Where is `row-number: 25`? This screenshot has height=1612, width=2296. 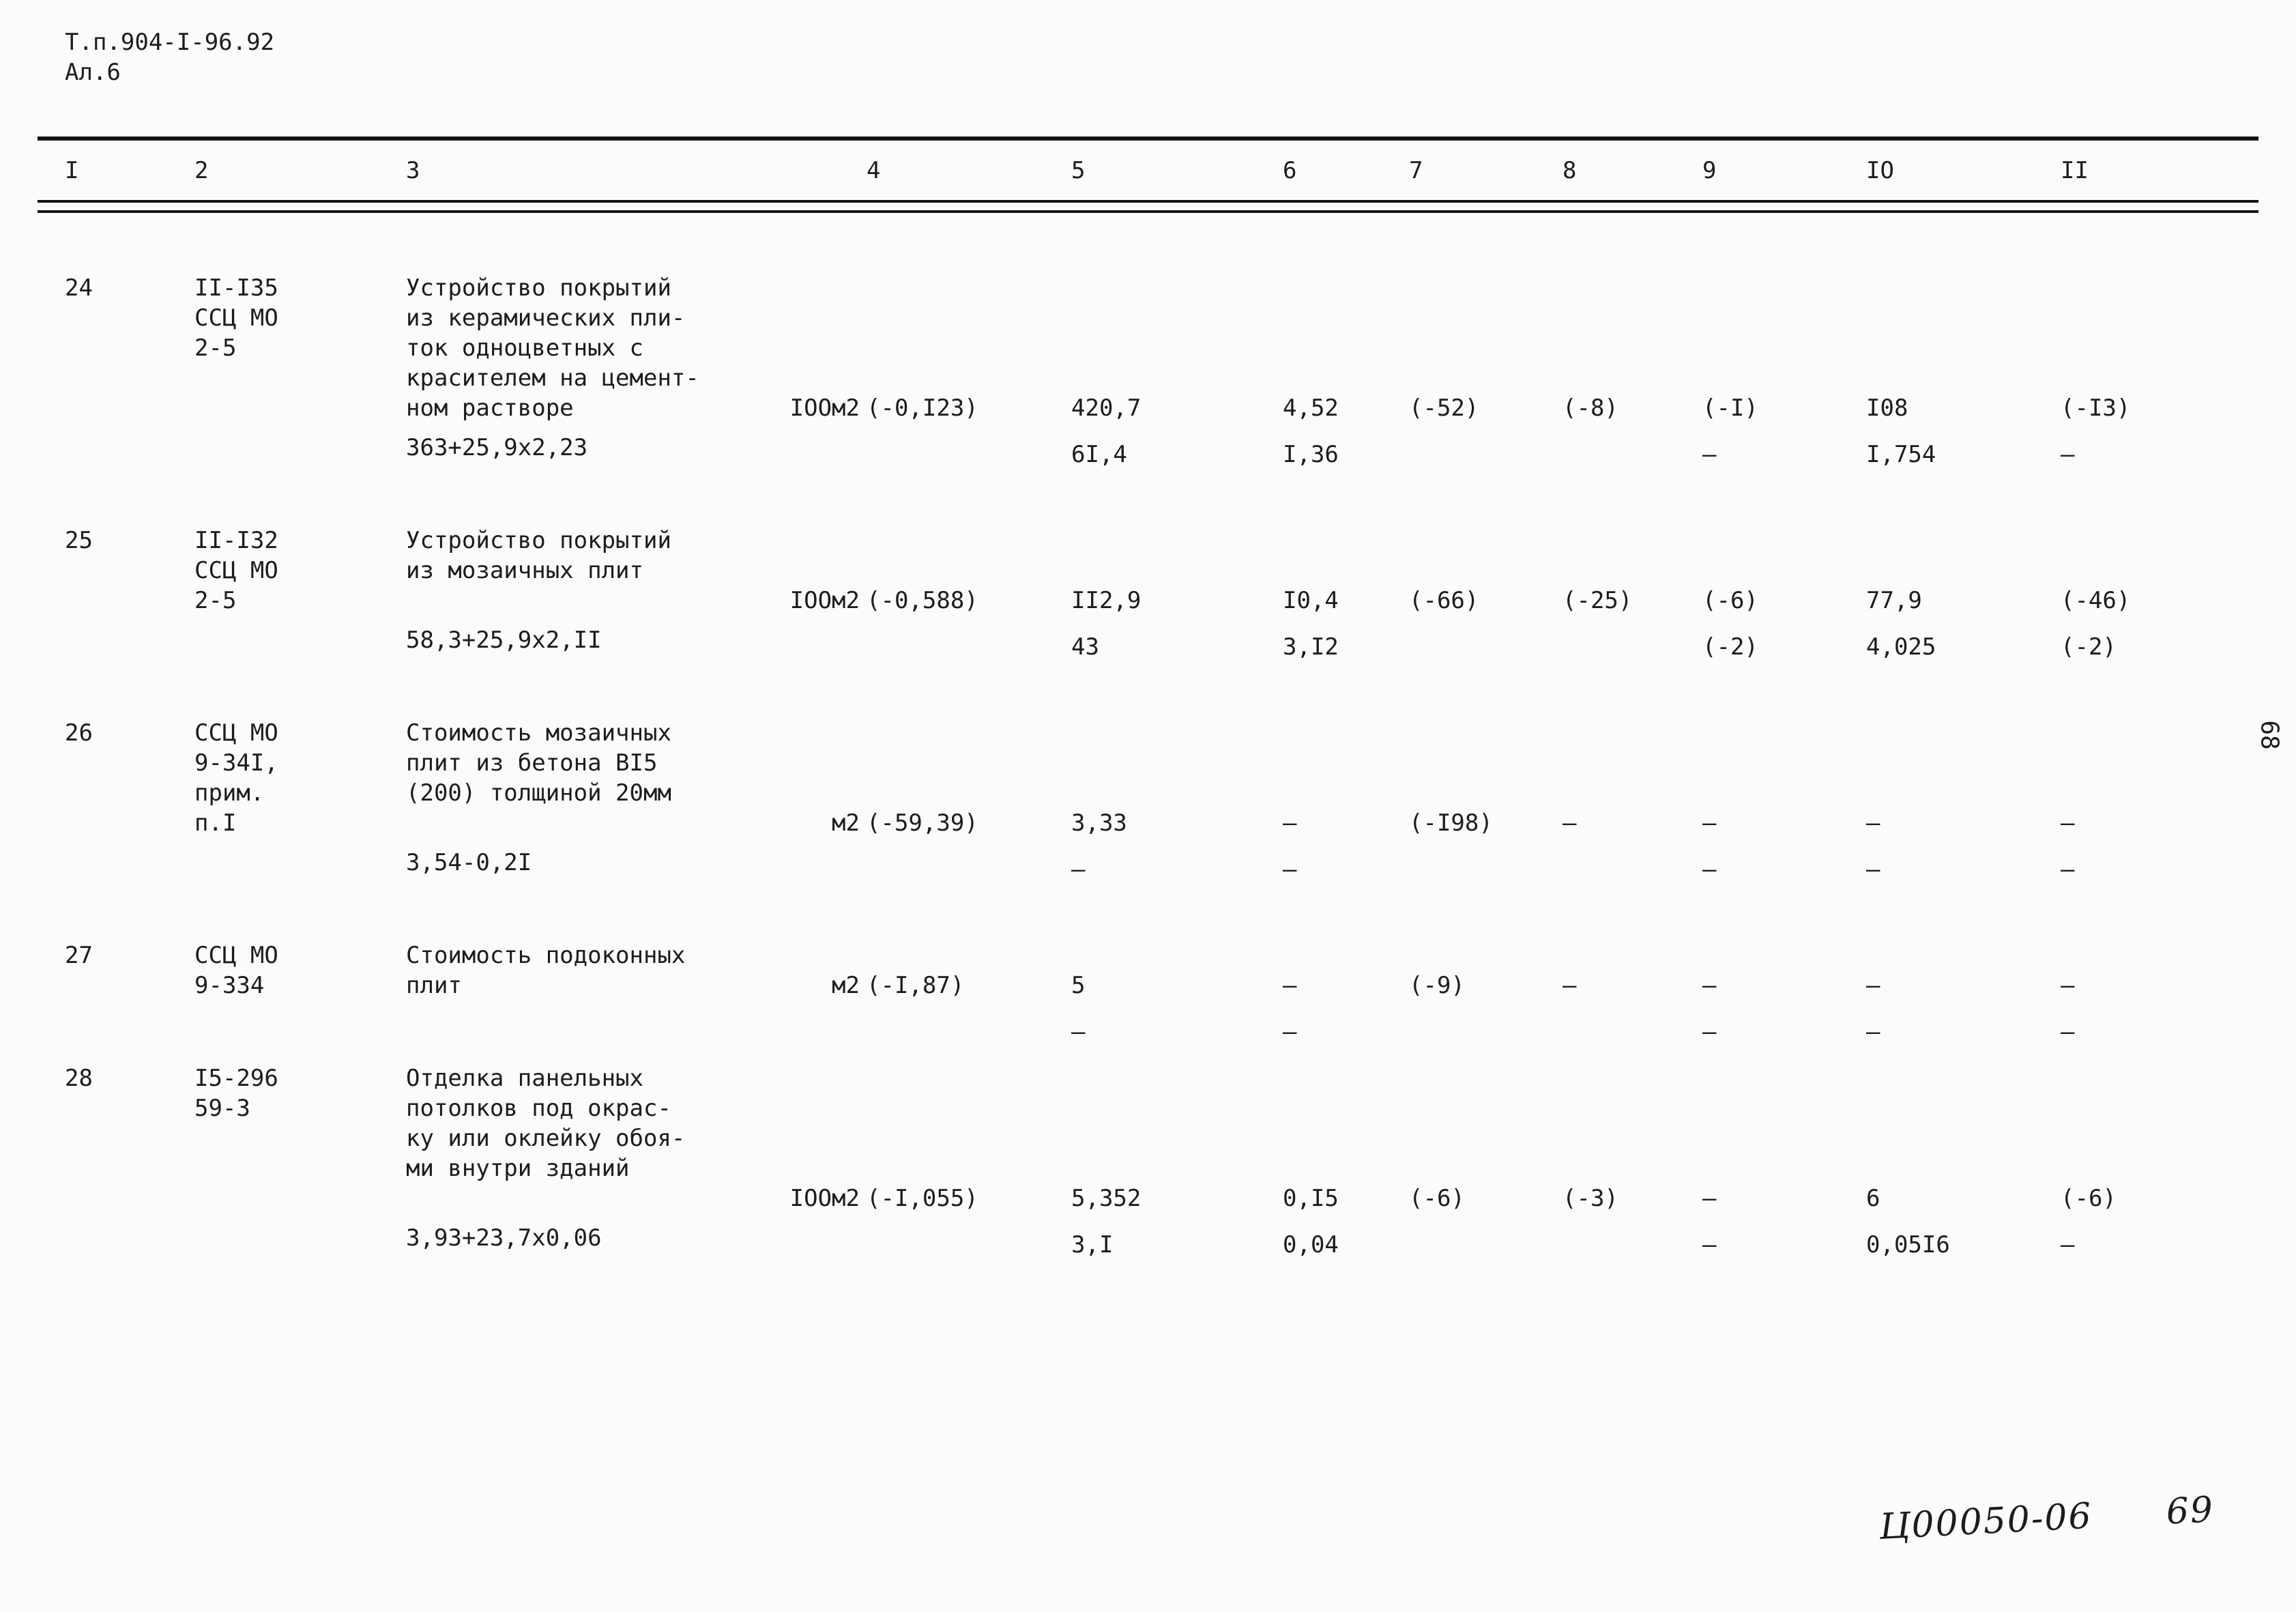
row-number: 25 is located at coordinates (79, 540).